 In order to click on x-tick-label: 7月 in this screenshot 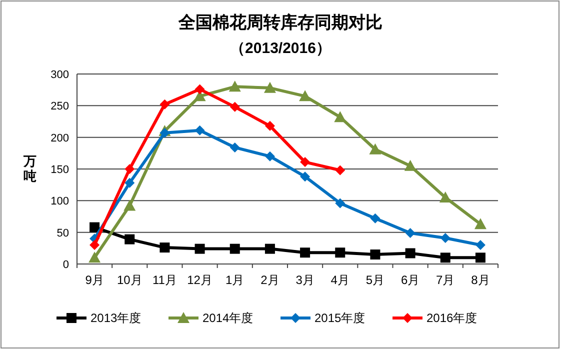, I will do `click(445, 280)`.